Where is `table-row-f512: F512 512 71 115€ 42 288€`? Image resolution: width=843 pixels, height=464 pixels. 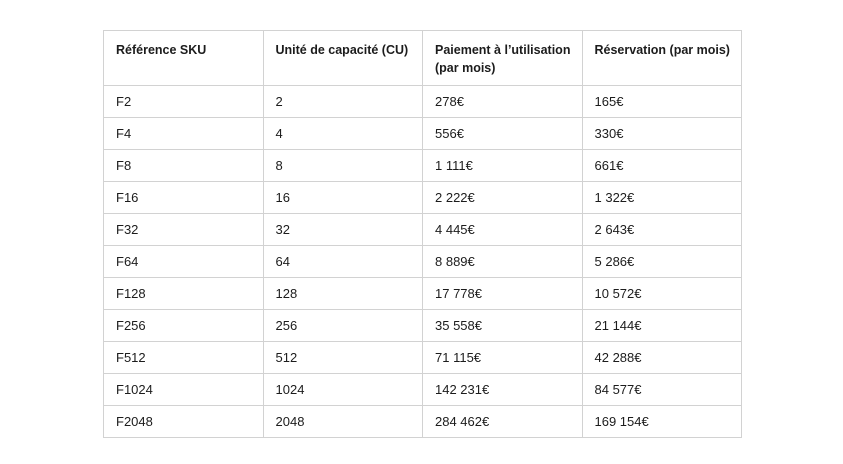
table-row-f512: F512 512 71 115€ 42 288€ is located at coordinates (422, 357).